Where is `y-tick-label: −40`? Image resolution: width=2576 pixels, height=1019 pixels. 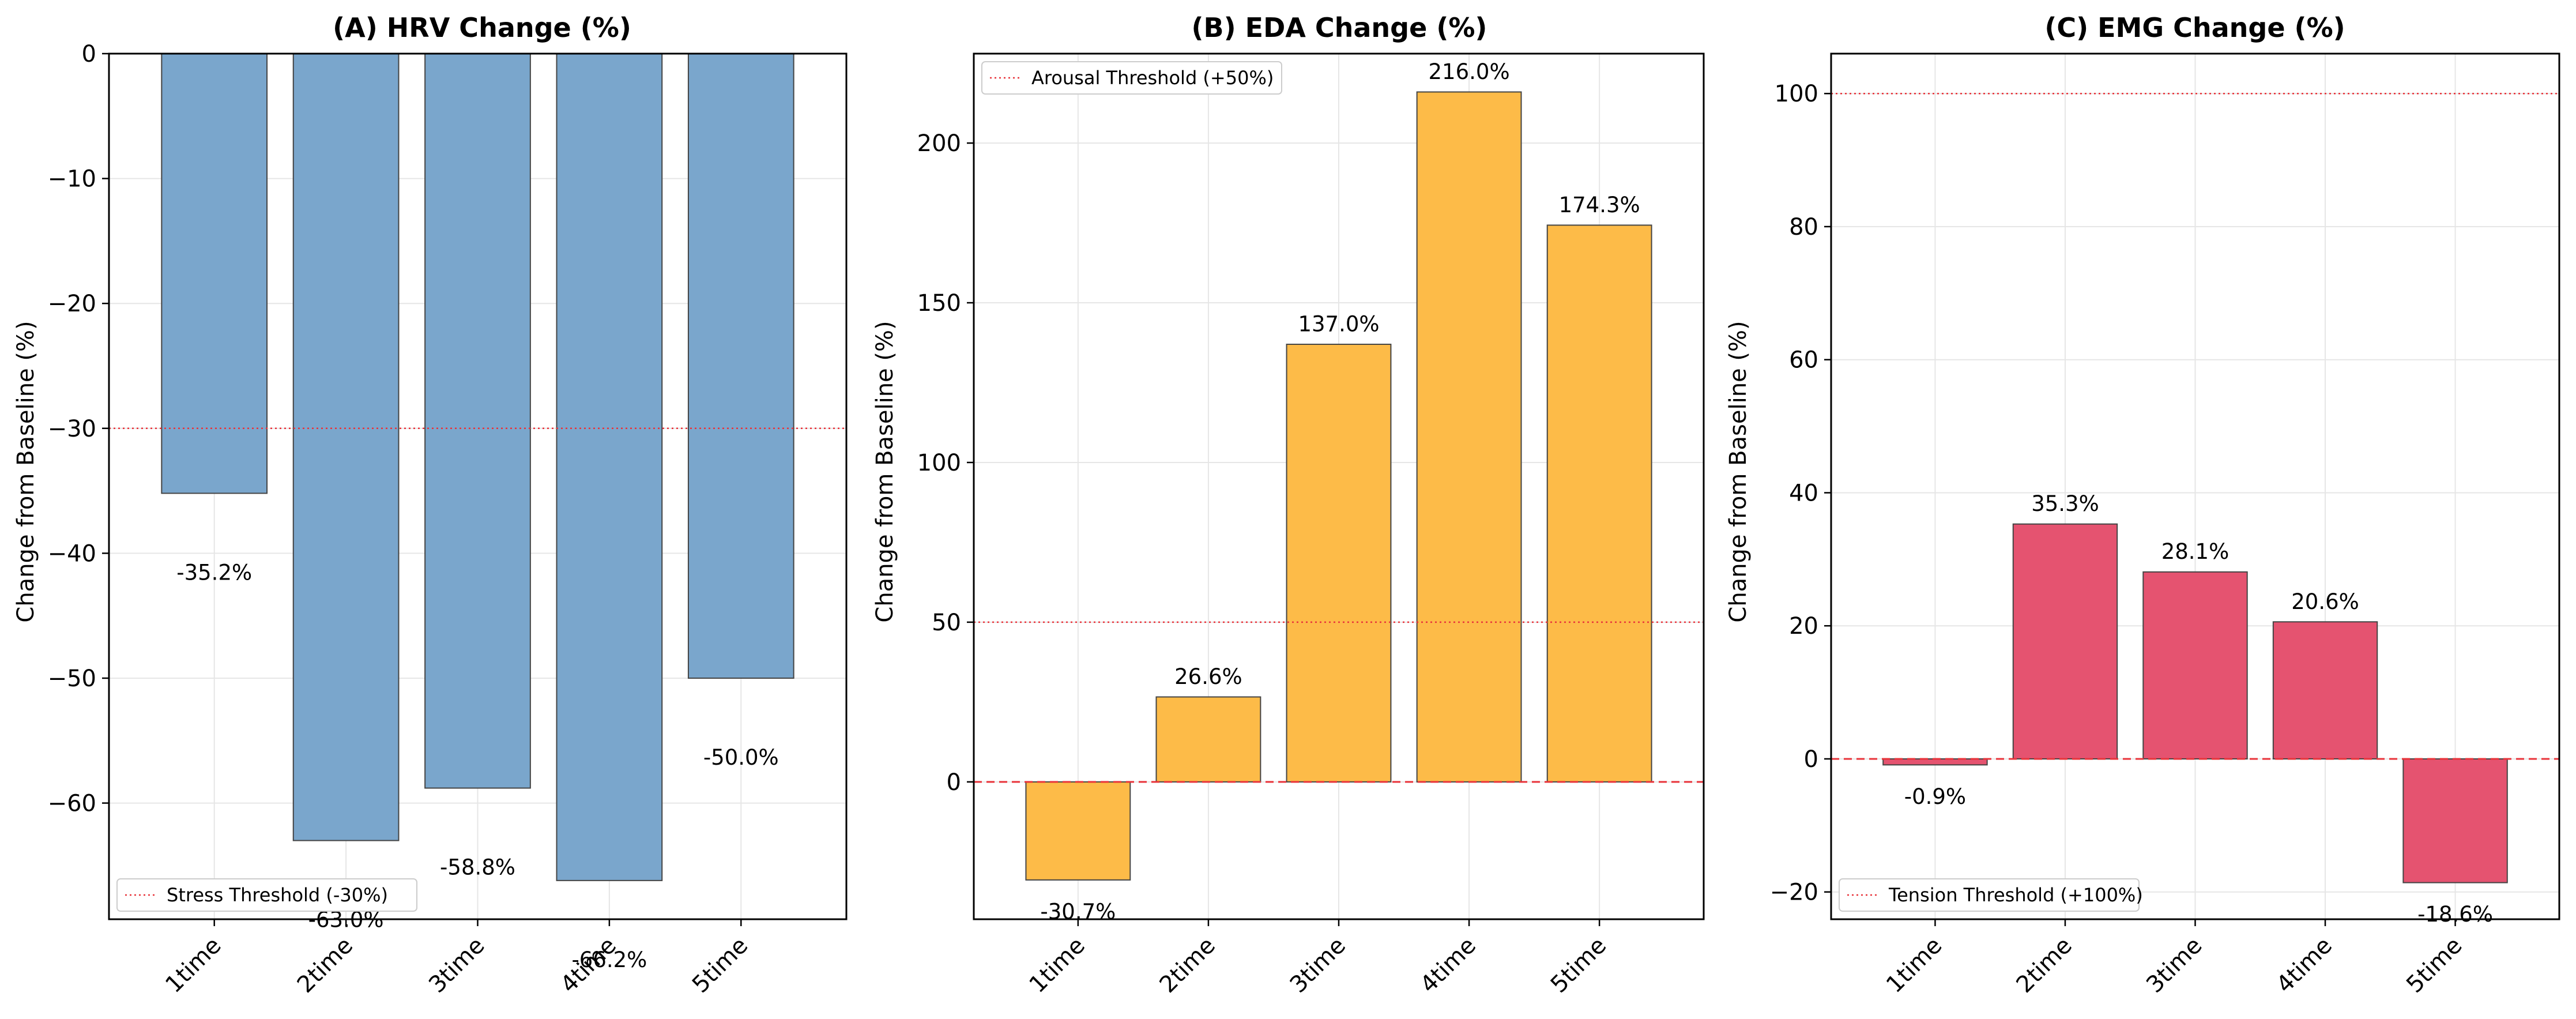 y-tick-label: −40 is located at coordinates (72, 553).